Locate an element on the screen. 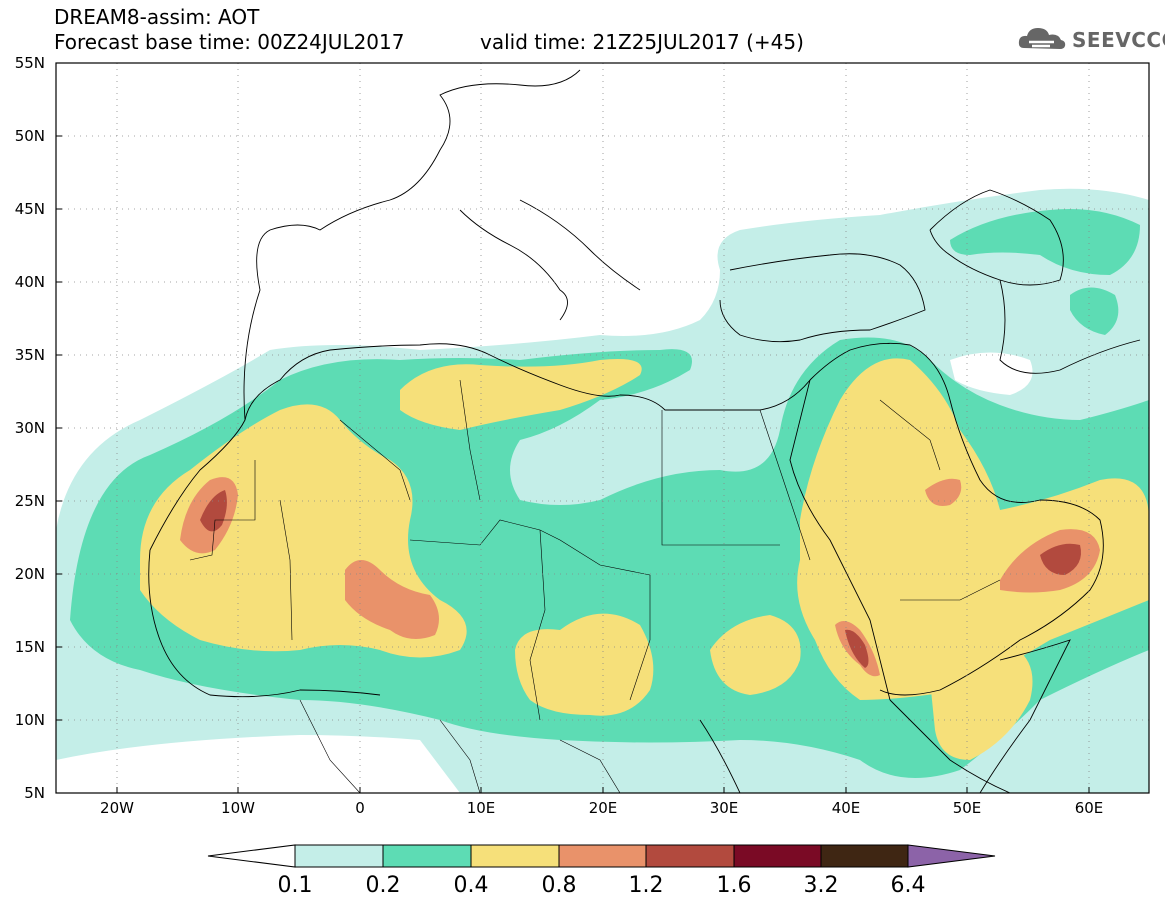 This screenshot has width=1165, height=905. forecast-base-time: Forecast base time: 00Z24JUL2017 is located at coordinates (229, 42).